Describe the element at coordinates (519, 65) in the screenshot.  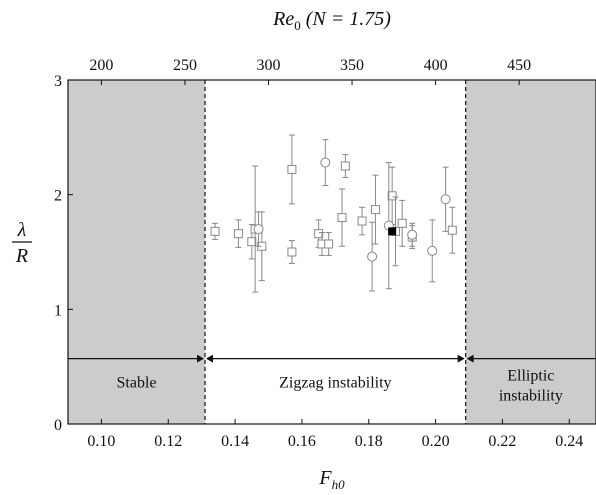
I see `top-tick-label-5: 450` at that location.